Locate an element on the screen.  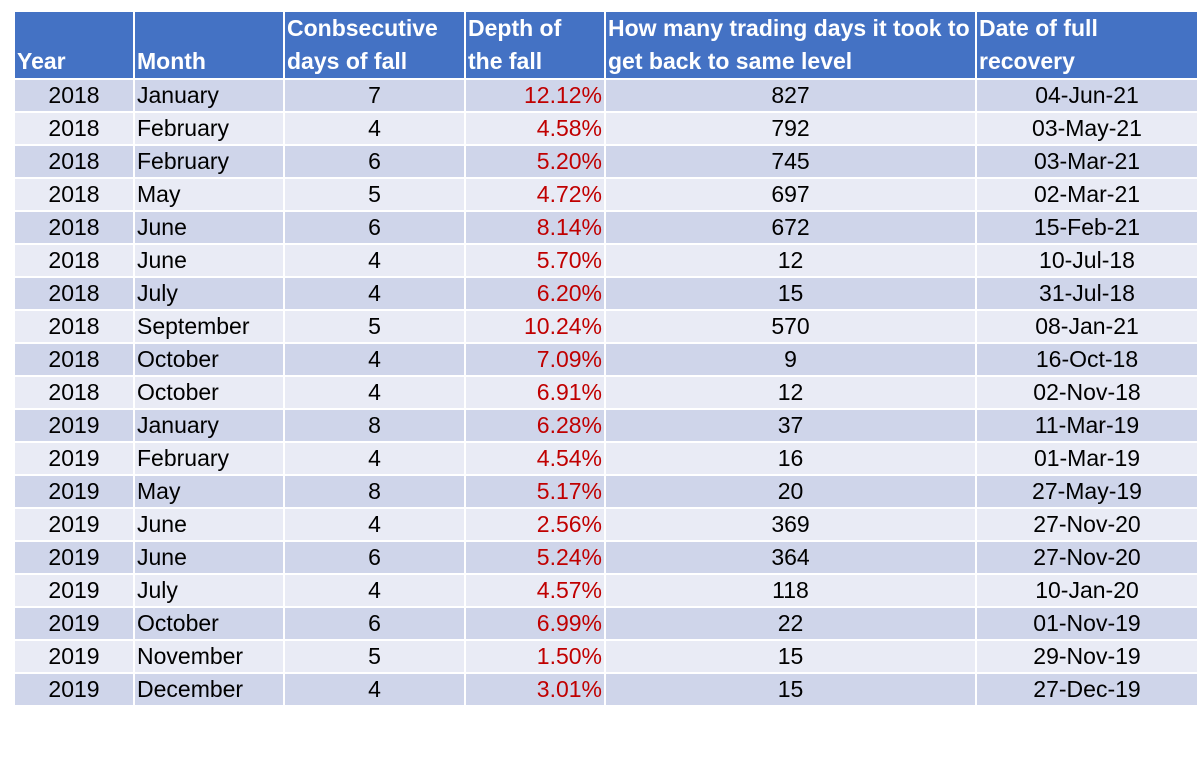
table-cell: 1.50% is located at coordinates (535, 656).